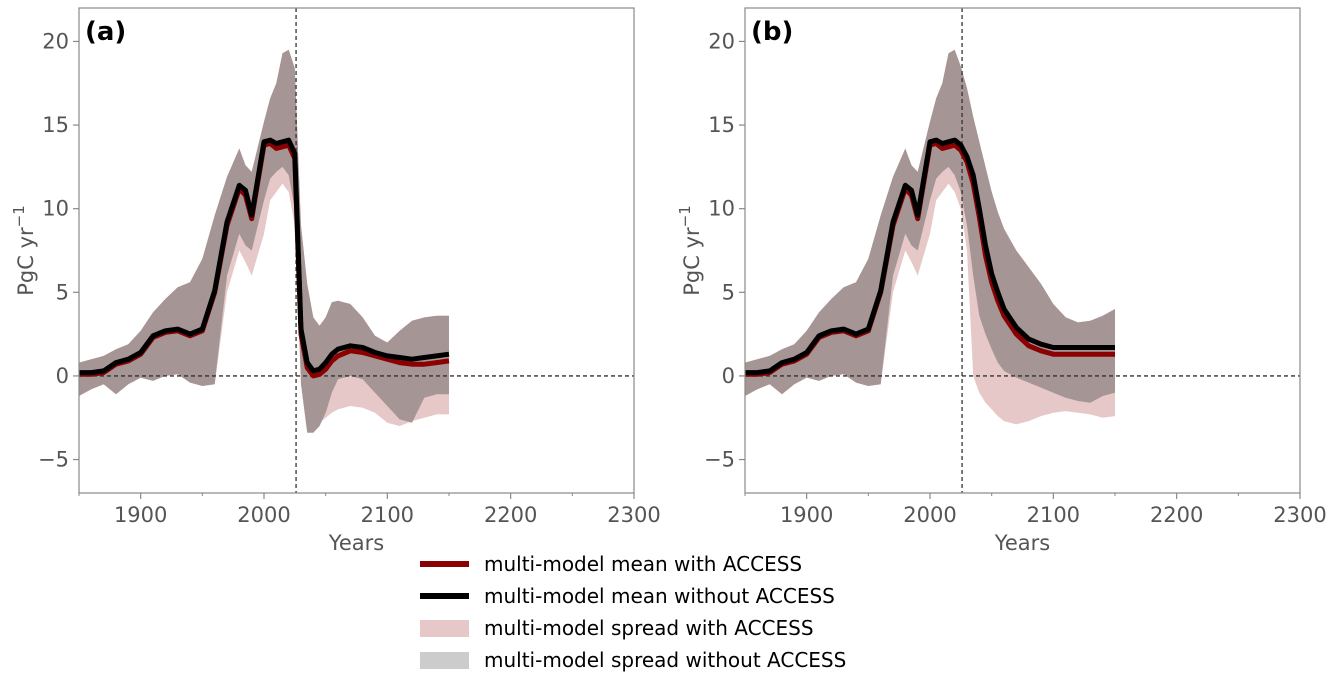 This screenshot has height=684, width=1341. I want to click on legend-label-spread-without: multi-model spread without ACCESS, so click(665, 660).